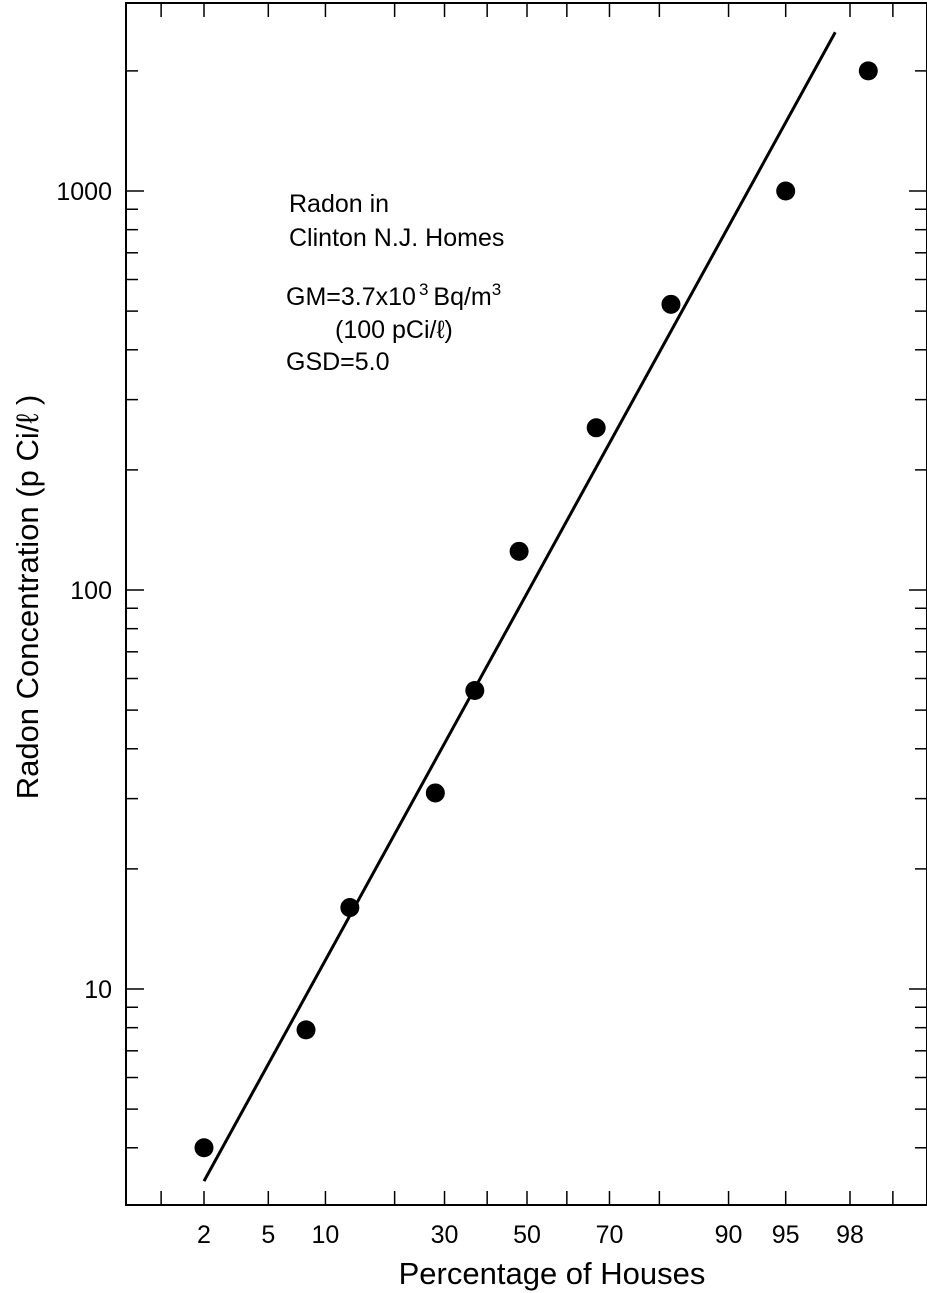 This screenshot has height=1293, width=927. What do you see at coordinates (394, 330) in the screenshot?
I see `annotation-gm-alt: (100 pCi/ℓ)` at bounding box center [394, 330].